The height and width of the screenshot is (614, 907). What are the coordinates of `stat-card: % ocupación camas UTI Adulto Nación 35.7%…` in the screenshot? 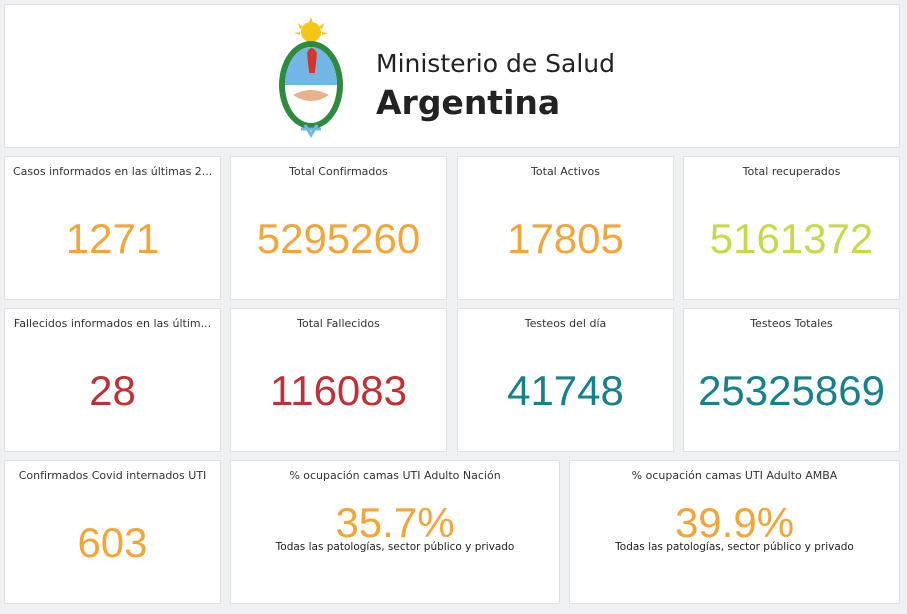 It's located at (395, 532).